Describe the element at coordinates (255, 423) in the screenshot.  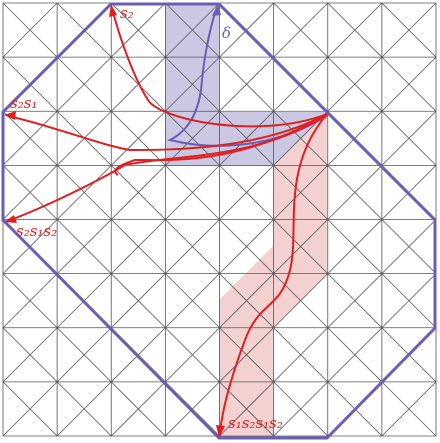
I see `s1s2s1s2-label: s₁s₂s₁s₂` at that location.